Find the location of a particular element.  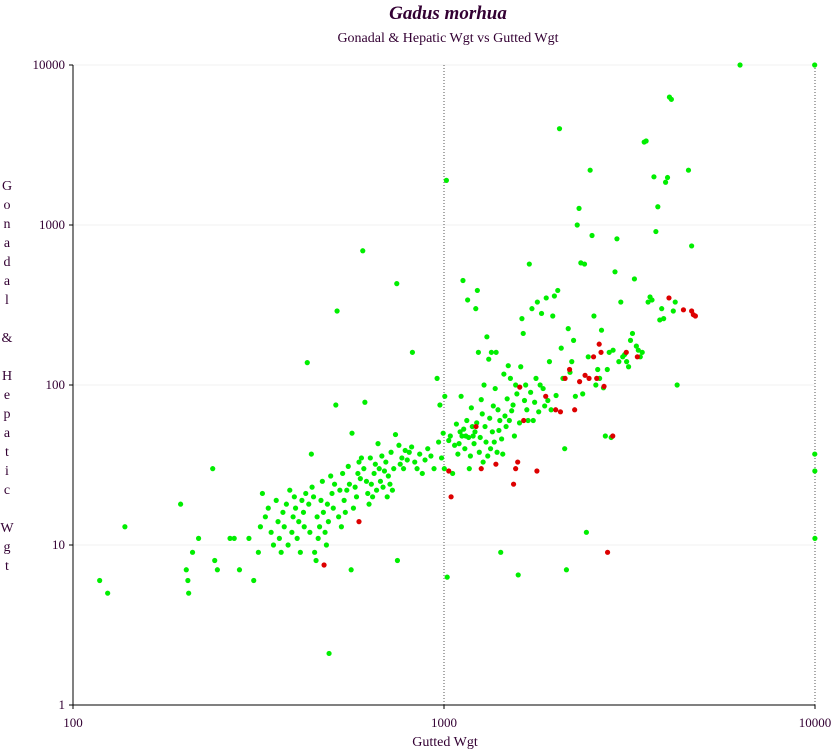

x-tick-label: 1000 is located at coordinates (444, 722).